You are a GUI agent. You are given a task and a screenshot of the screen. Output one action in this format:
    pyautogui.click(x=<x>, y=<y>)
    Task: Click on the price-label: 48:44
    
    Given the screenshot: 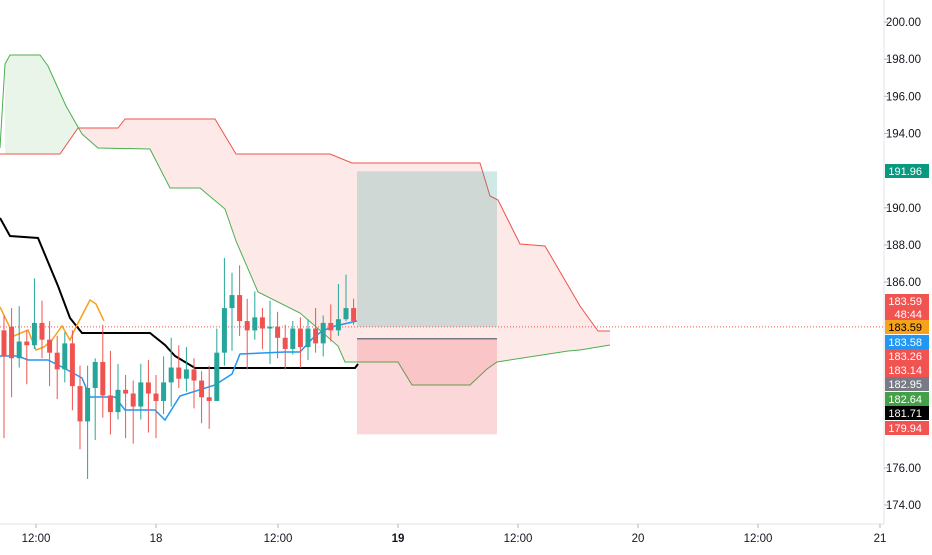 What is the action you would take?
    pyautogui.click(x=908, y=315)
    